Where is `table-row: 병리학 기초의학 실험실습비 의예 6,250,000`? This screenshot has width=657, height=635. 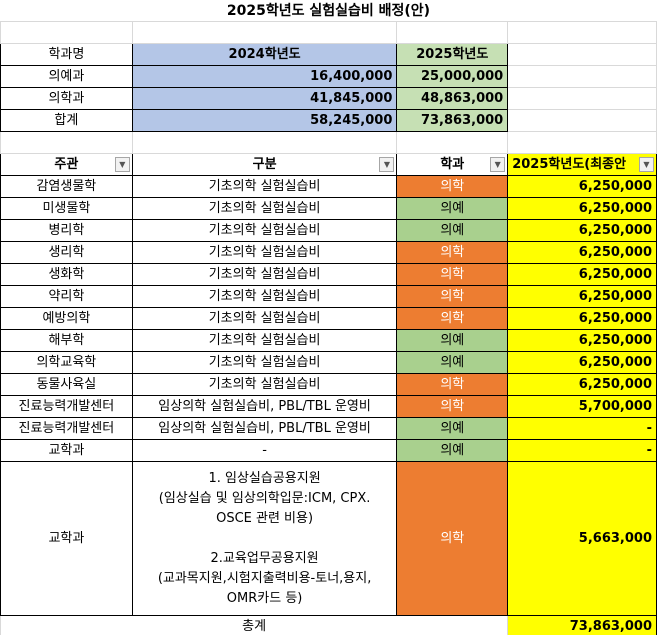
table-row: 병리학 기초의학 실험실습비 의예 6,250,000 is located at coordinates (328, 230).